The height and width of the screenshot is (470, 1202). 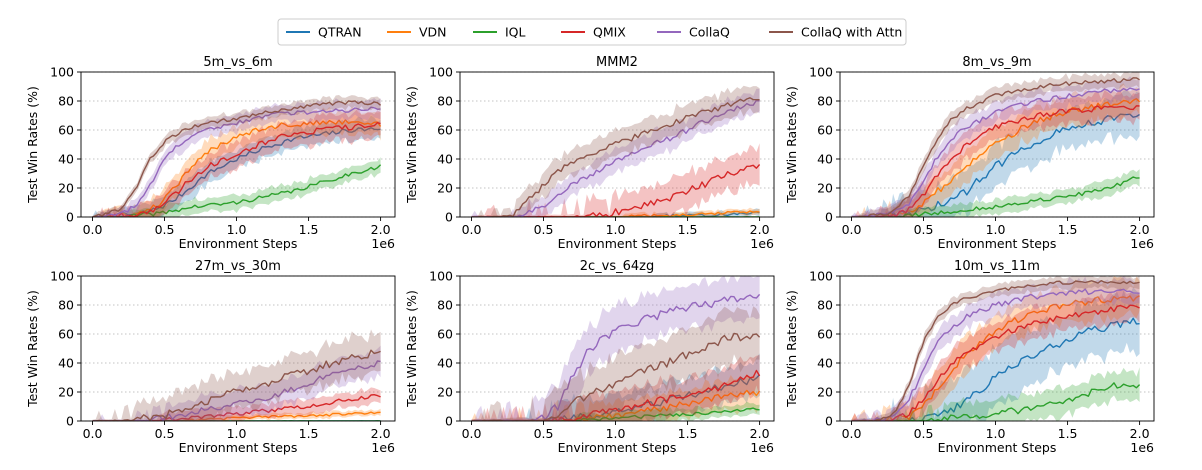 I want to click on panel-title: 10m_vs_11m, so click(x=997, y=266).